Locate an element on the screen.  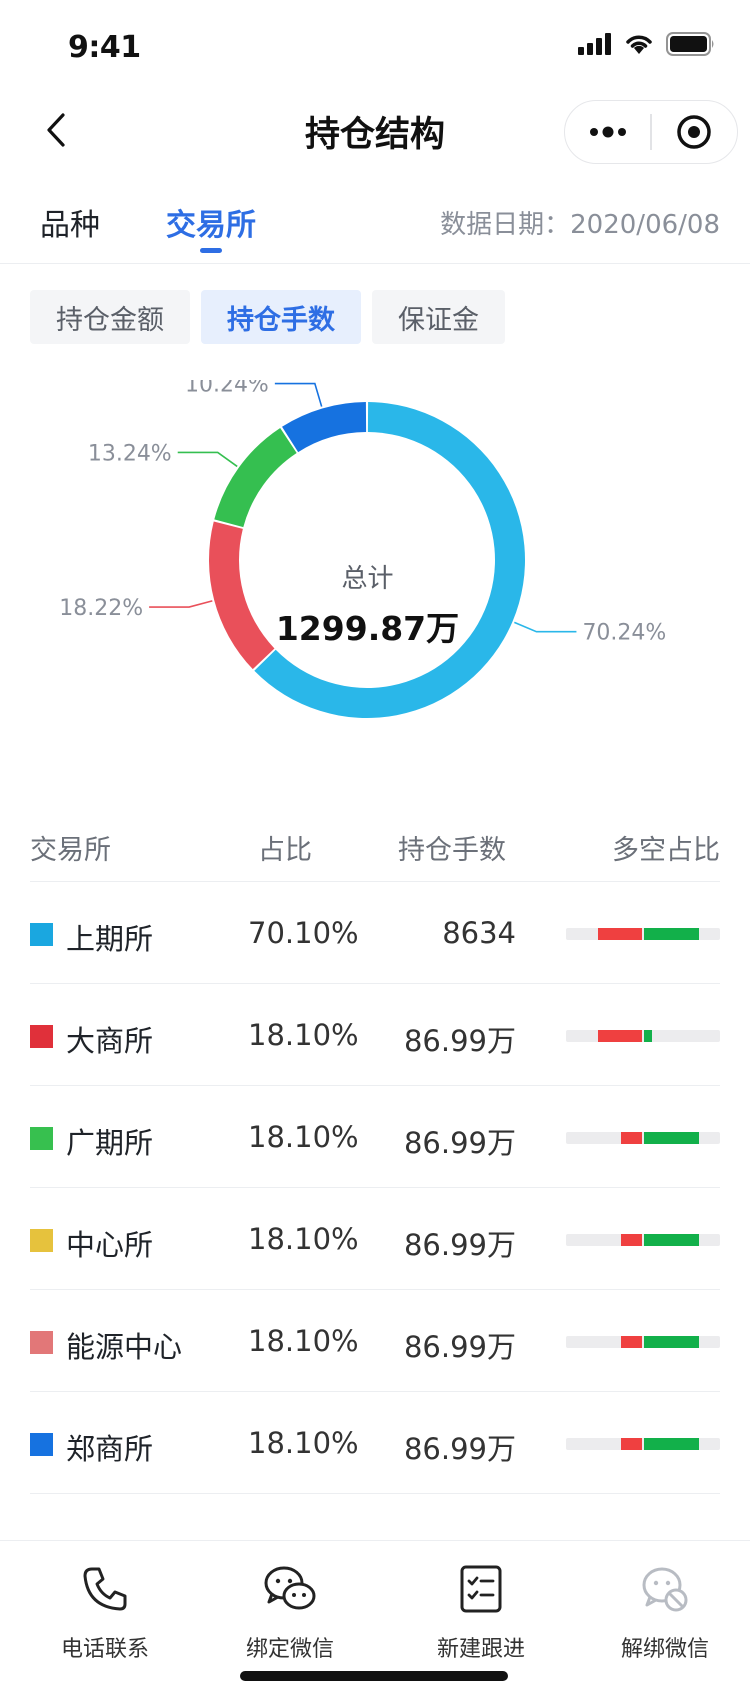
phone-contact-button: 电话联系 is located at coordinates (105, 1612).